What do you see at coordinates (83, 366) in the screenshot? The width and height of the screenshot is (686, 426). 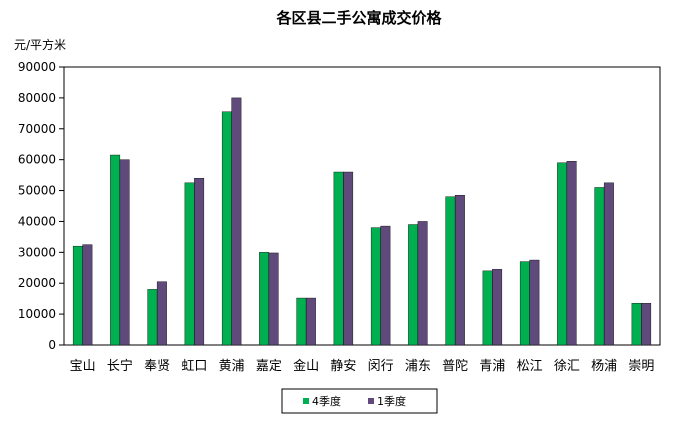 I see `x-category-label: 宝山` at bounding box center [83, 366].